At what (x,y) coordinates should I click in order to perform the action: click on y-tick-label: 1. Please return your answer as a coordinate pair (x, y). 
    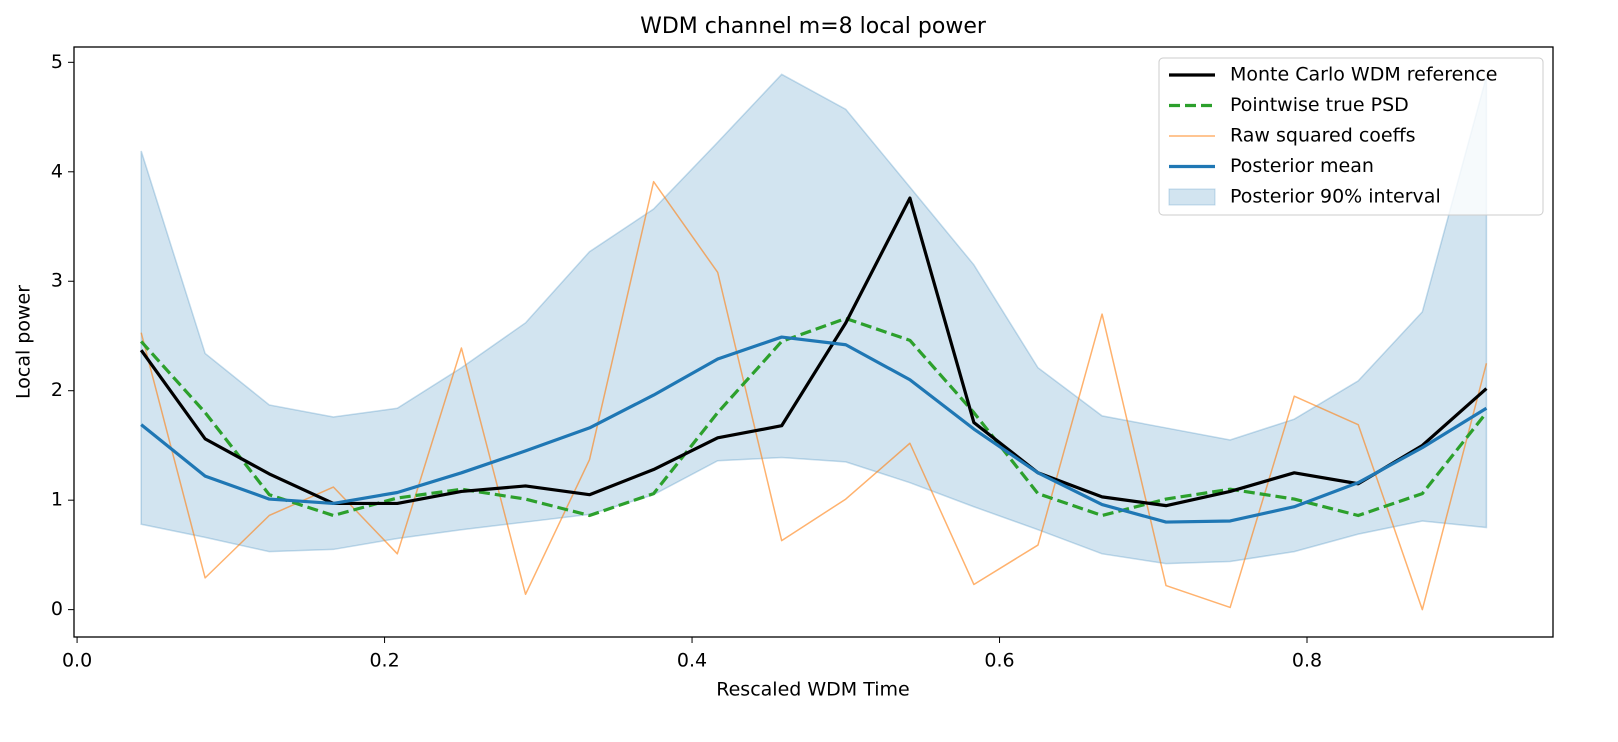
    Looking at the image, I should click on (57, 500).